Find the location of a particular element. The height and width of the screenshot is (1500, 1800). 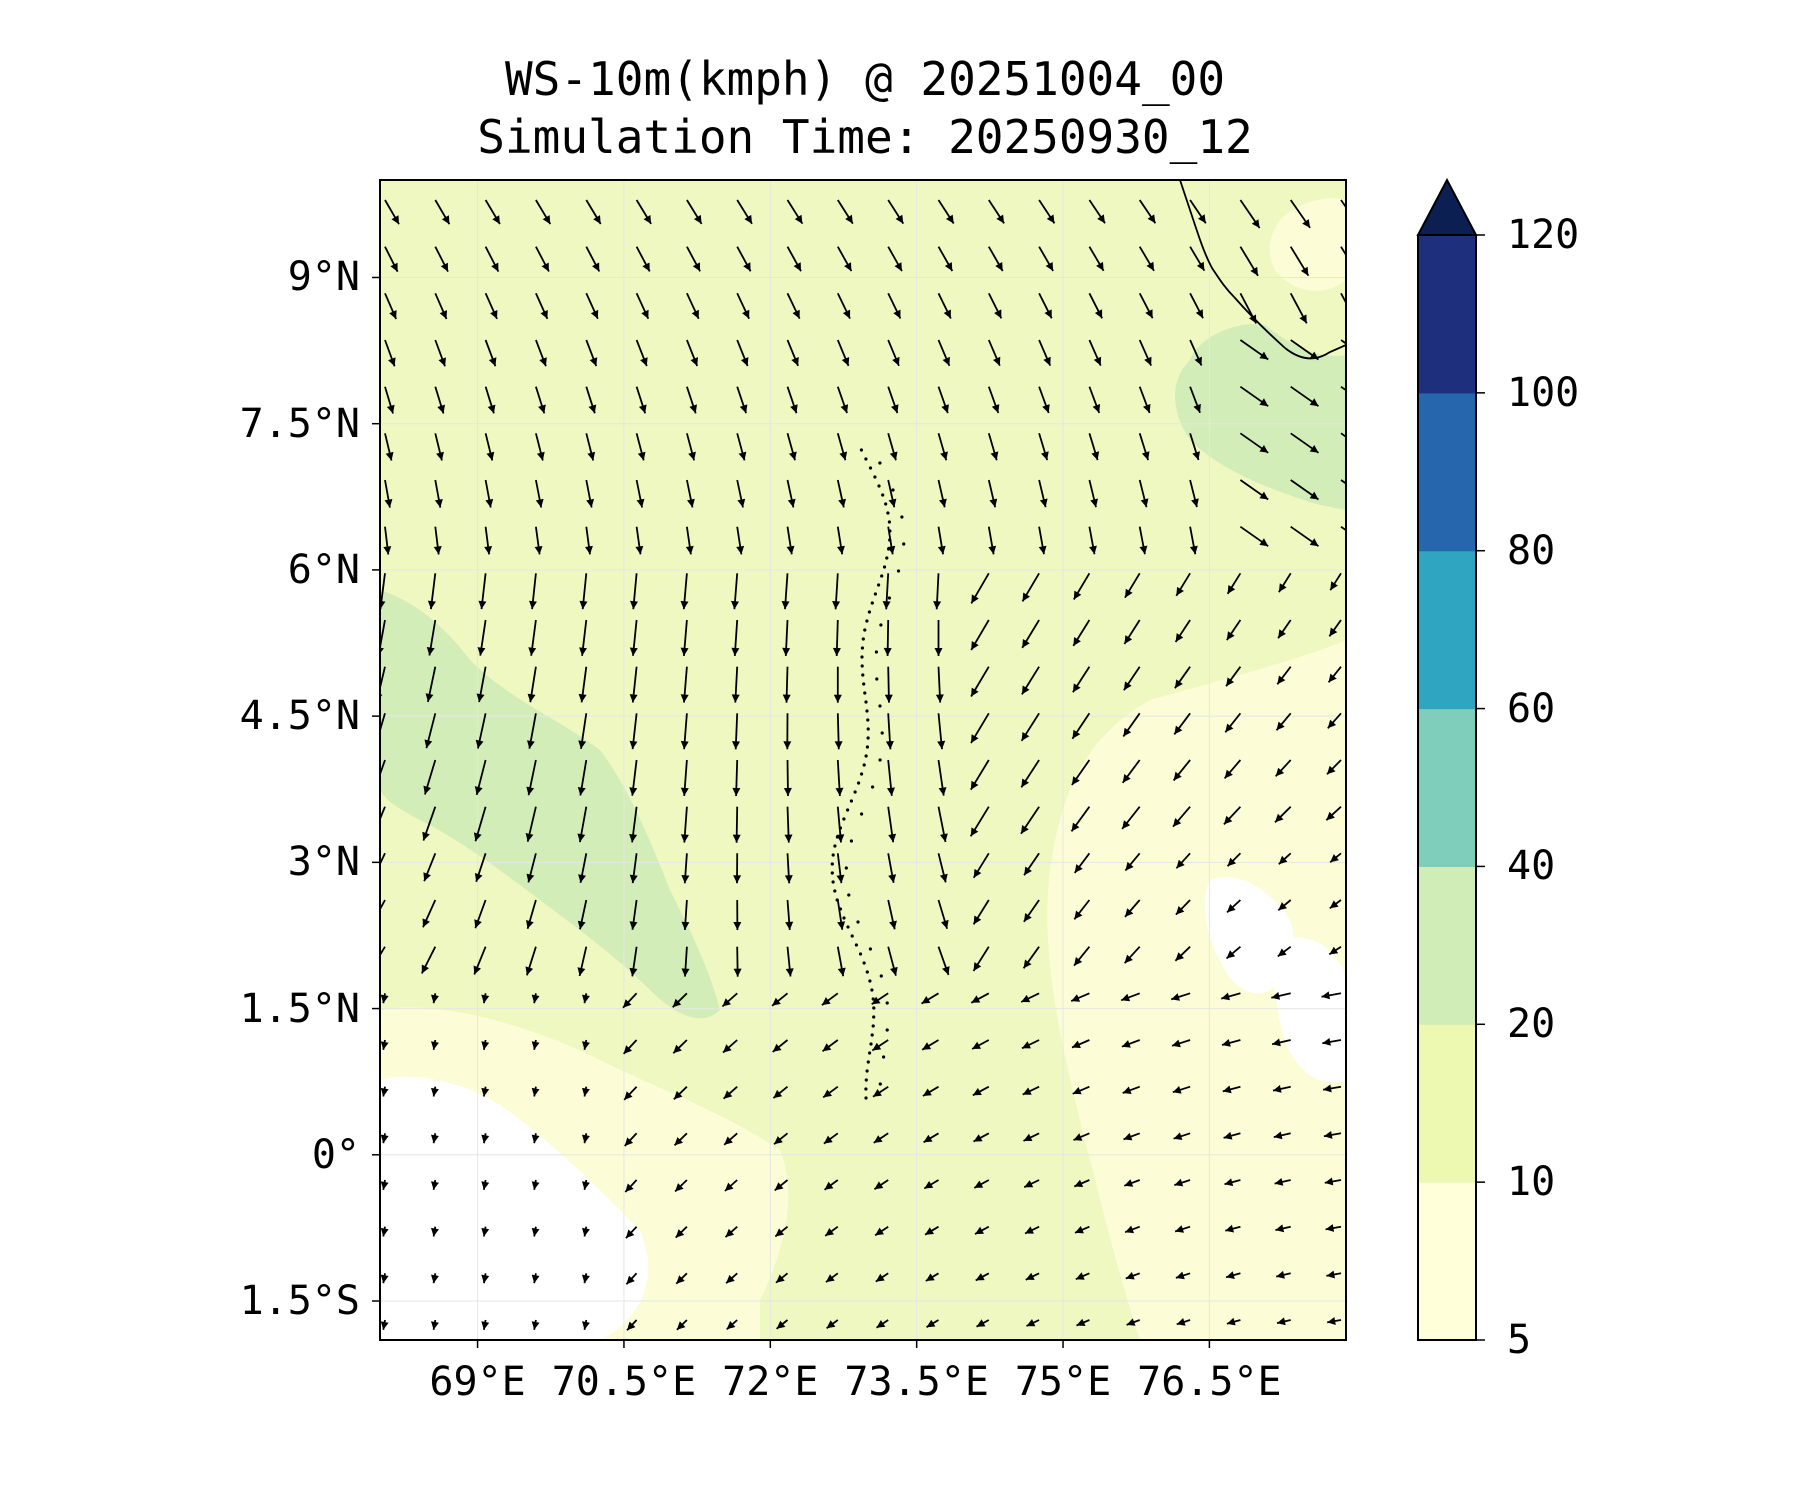

colorbar-label: 10 is located at coordinates (1531, 1182).